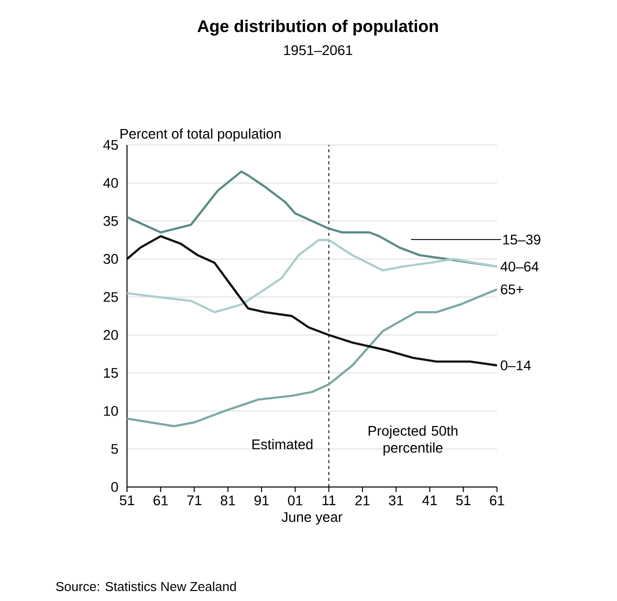 Image resolution: width=617 pixels, height=601 pixels. Describe the element at coordinates (200, 135) in the screenshot. I see `y-axis-title: Percent of total population` at that location.